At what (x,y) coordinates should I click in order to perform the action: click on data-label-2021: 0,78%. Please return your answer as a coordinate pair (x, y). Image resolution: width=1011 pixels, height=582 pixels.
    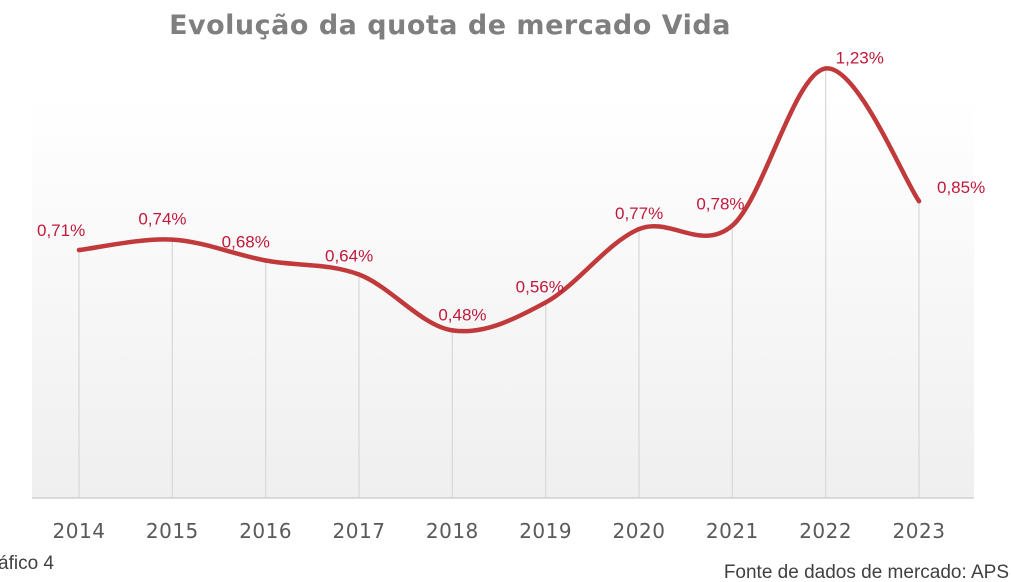
    Looking at the image, I should click on (720, 204).